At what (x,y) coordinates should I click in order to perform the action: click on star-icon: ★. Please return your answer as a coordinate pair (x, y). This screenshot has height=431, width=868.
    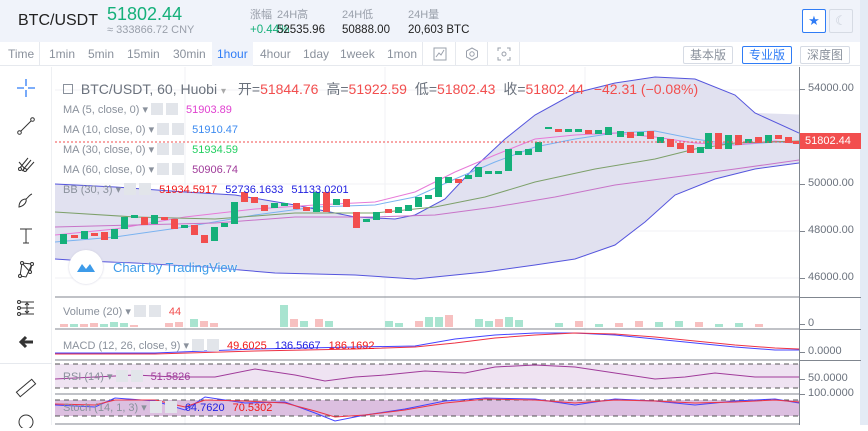
    Looking at the image, I should click on (814, 20).